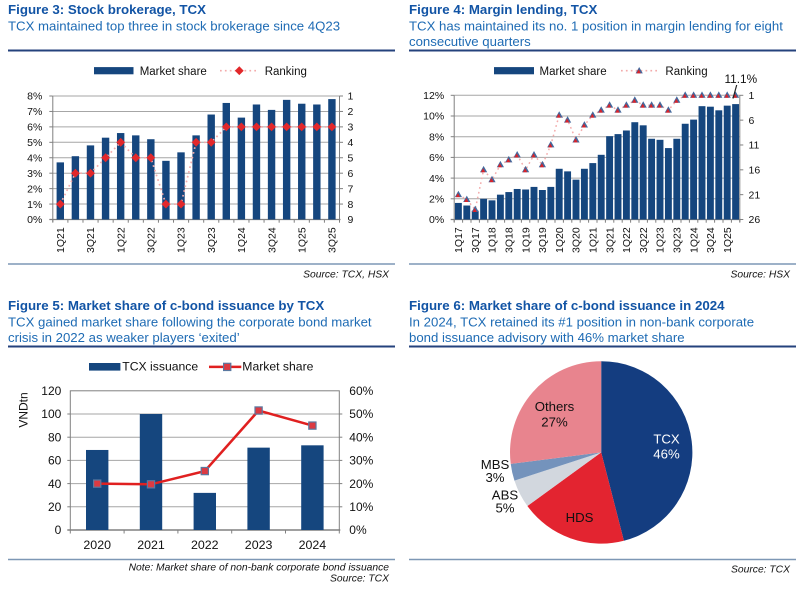 The width and height of the screenshot is (804, 594). What do you see at coordinates (666, 454) in the screenshot?
I see `svg-text: 46%` at bounding box center [666, 454].